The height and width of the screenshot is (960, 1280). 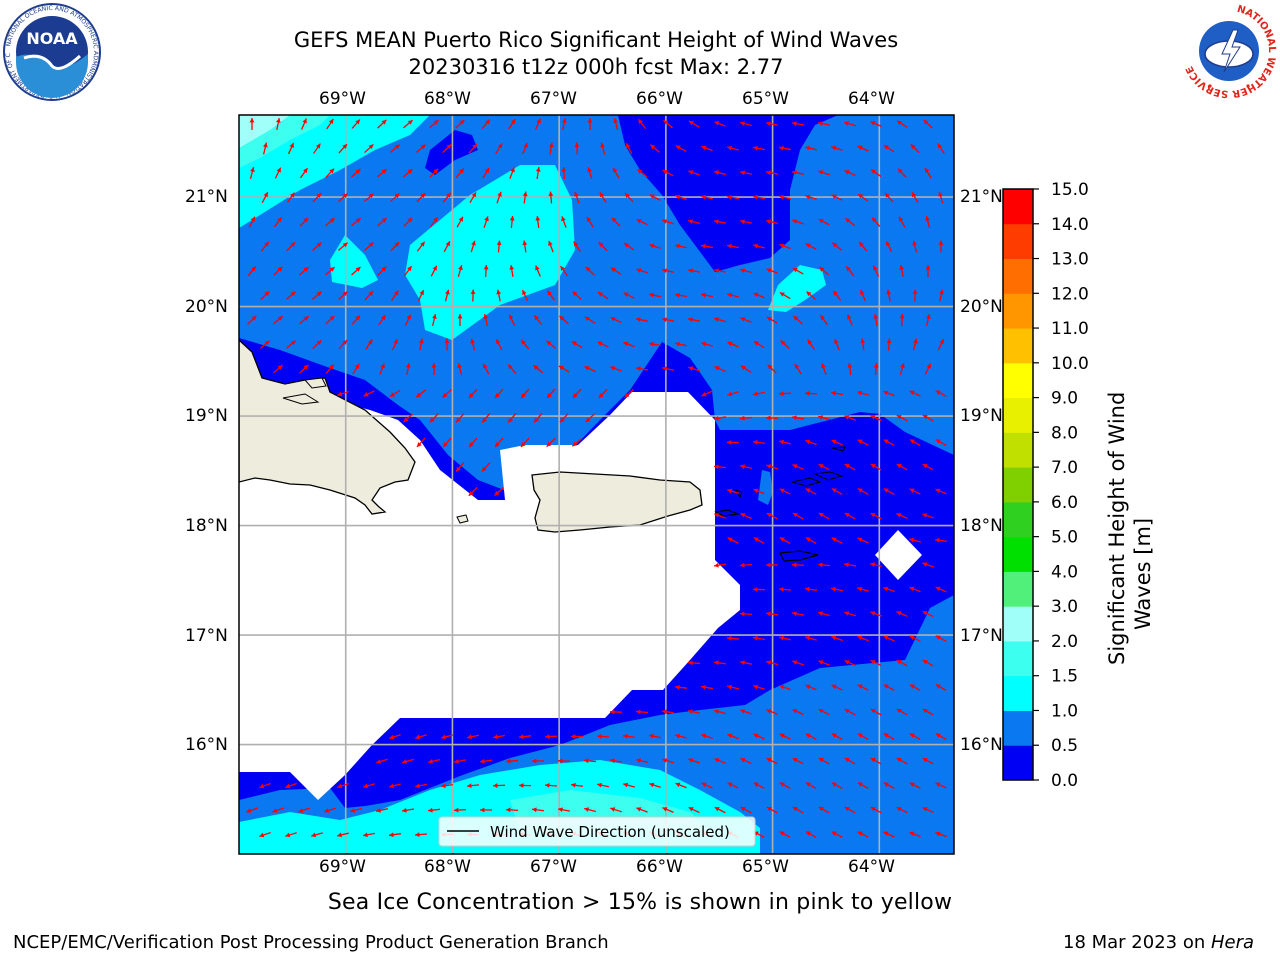 What do you see at coordinates (1117, 528) in the screenshot?
I see `colorbar-label-line1: Significant Height of Wind` at bounding box center [1117, 528].